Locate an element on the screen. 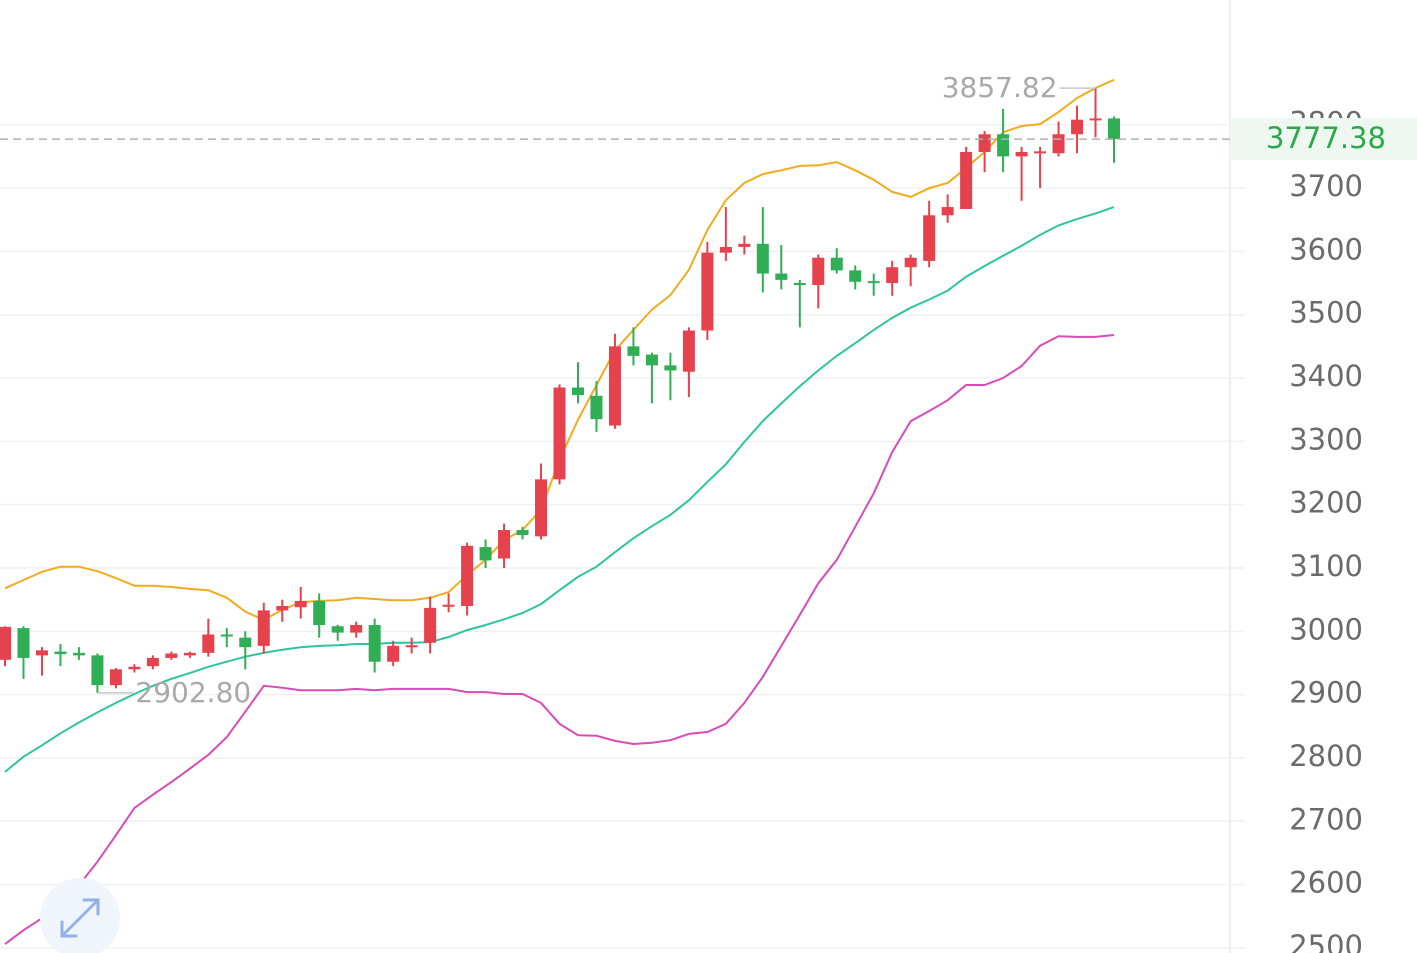 The height and width of the screenshot is (953, 1417). y-tick-label: 3300 is located at coordinates (1326, 439).